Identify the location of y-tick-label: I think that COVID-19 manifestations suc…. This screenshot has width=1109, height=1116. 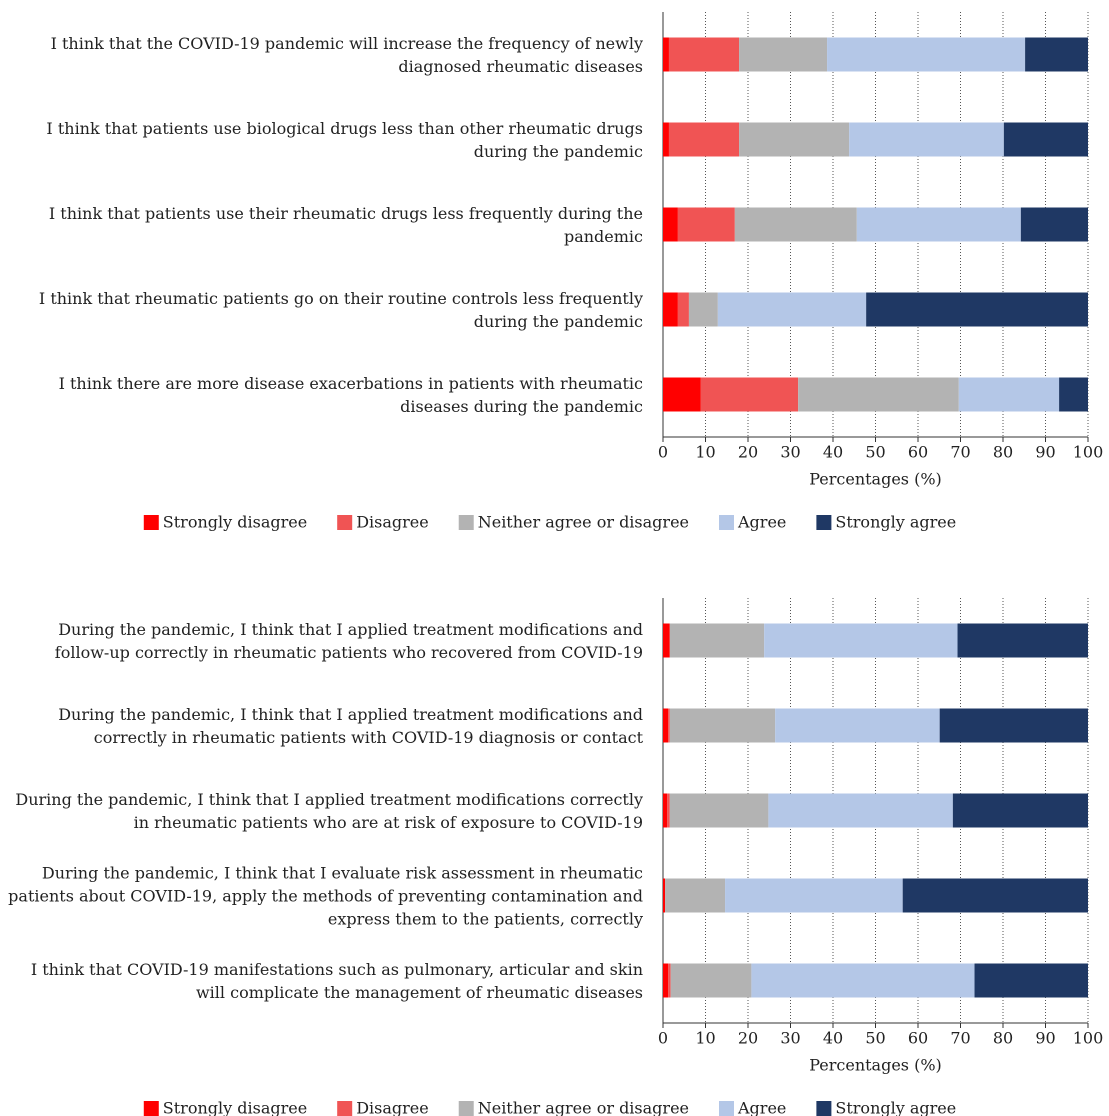
(336, 980).